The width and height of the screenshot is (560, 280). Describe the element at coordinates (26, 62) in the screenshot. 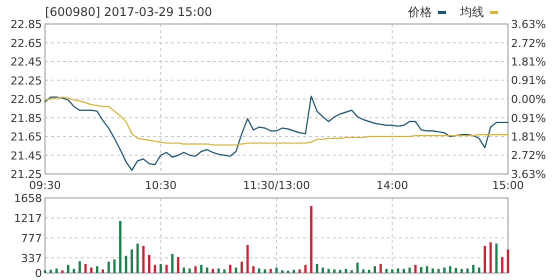

I see `y-tick-label: 22.45` at that location.